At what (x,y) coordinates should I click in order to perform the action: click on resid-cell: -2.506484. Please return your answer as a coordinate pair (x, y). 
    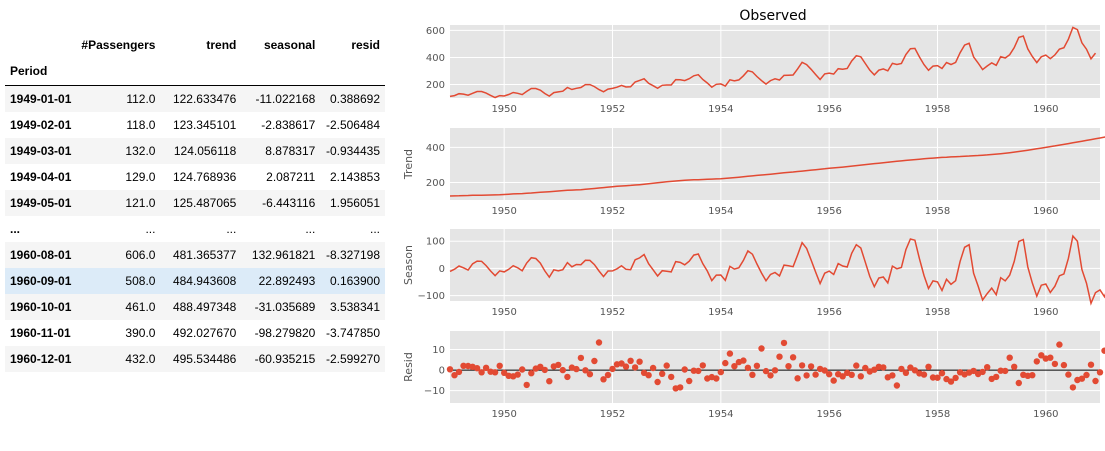
    Looking at the image, I should click on (352, 124).